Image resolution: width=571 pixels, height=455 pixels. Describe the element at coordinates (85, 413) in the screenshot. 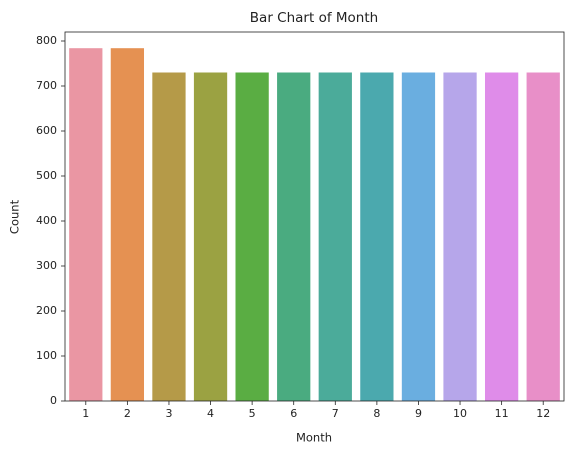

I see `x-tick-label: 1` at that location.